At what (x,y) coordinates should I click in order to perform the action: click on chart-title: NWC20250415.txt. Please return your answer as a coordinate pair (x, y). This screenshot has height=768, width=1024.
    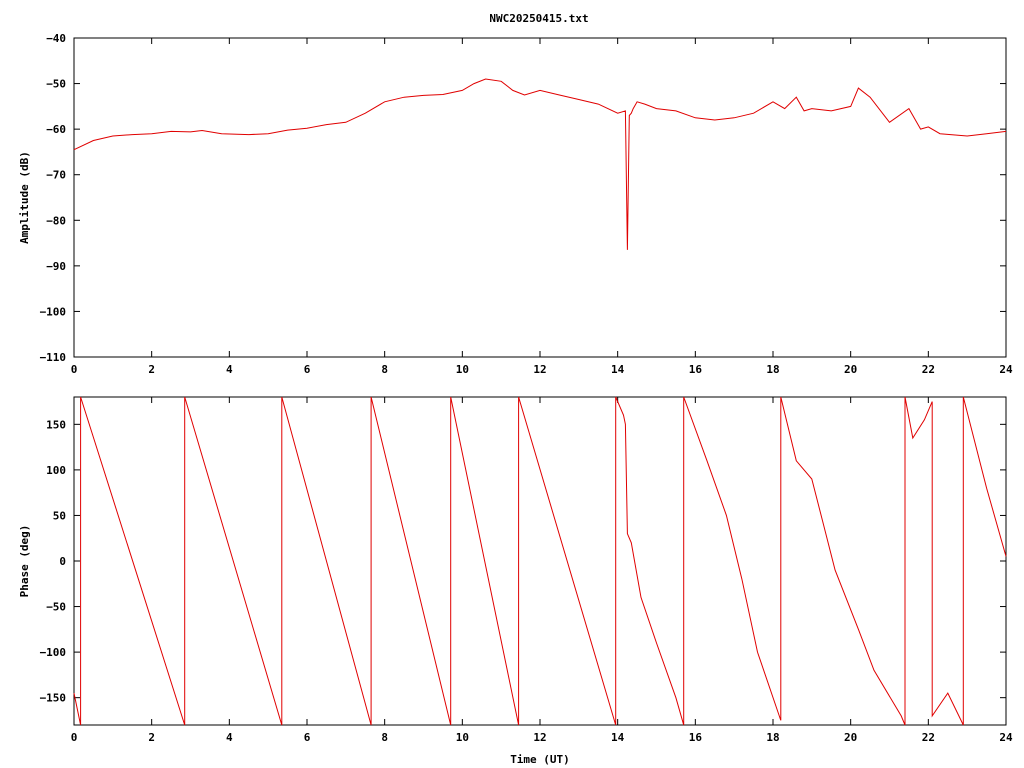
    Looking at the image, I should click on (538, 18).